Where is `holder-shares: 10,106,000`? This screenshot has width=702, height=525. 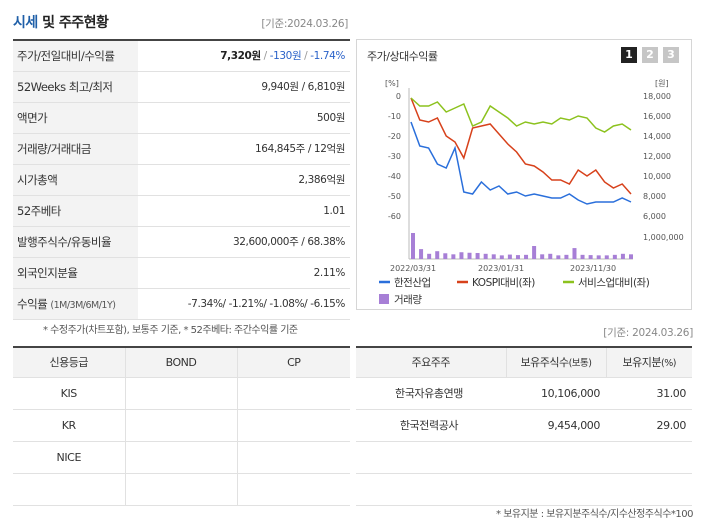 holder-shares: 10,106,000 is located at coordinates (570, 393).